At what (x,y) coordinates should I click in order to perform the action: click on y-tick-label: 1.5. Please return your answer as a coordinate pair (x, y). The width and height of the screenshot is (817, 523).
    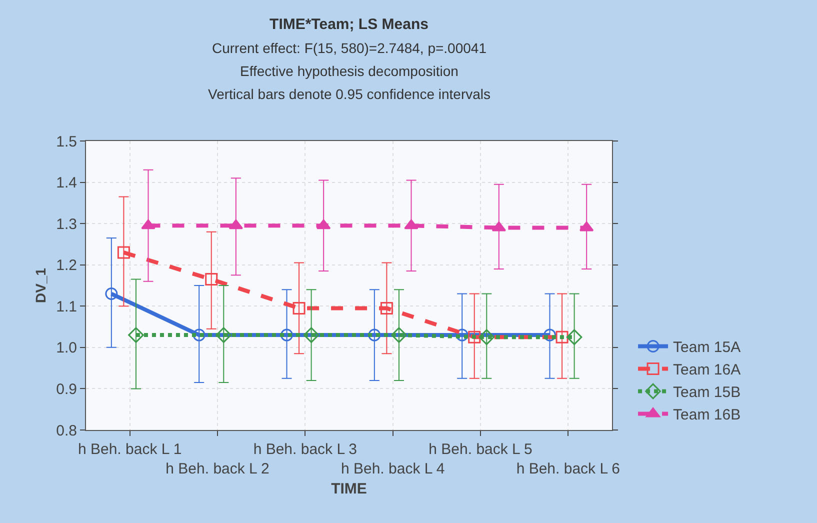
    Looking at the image, I should click on (66, 141).